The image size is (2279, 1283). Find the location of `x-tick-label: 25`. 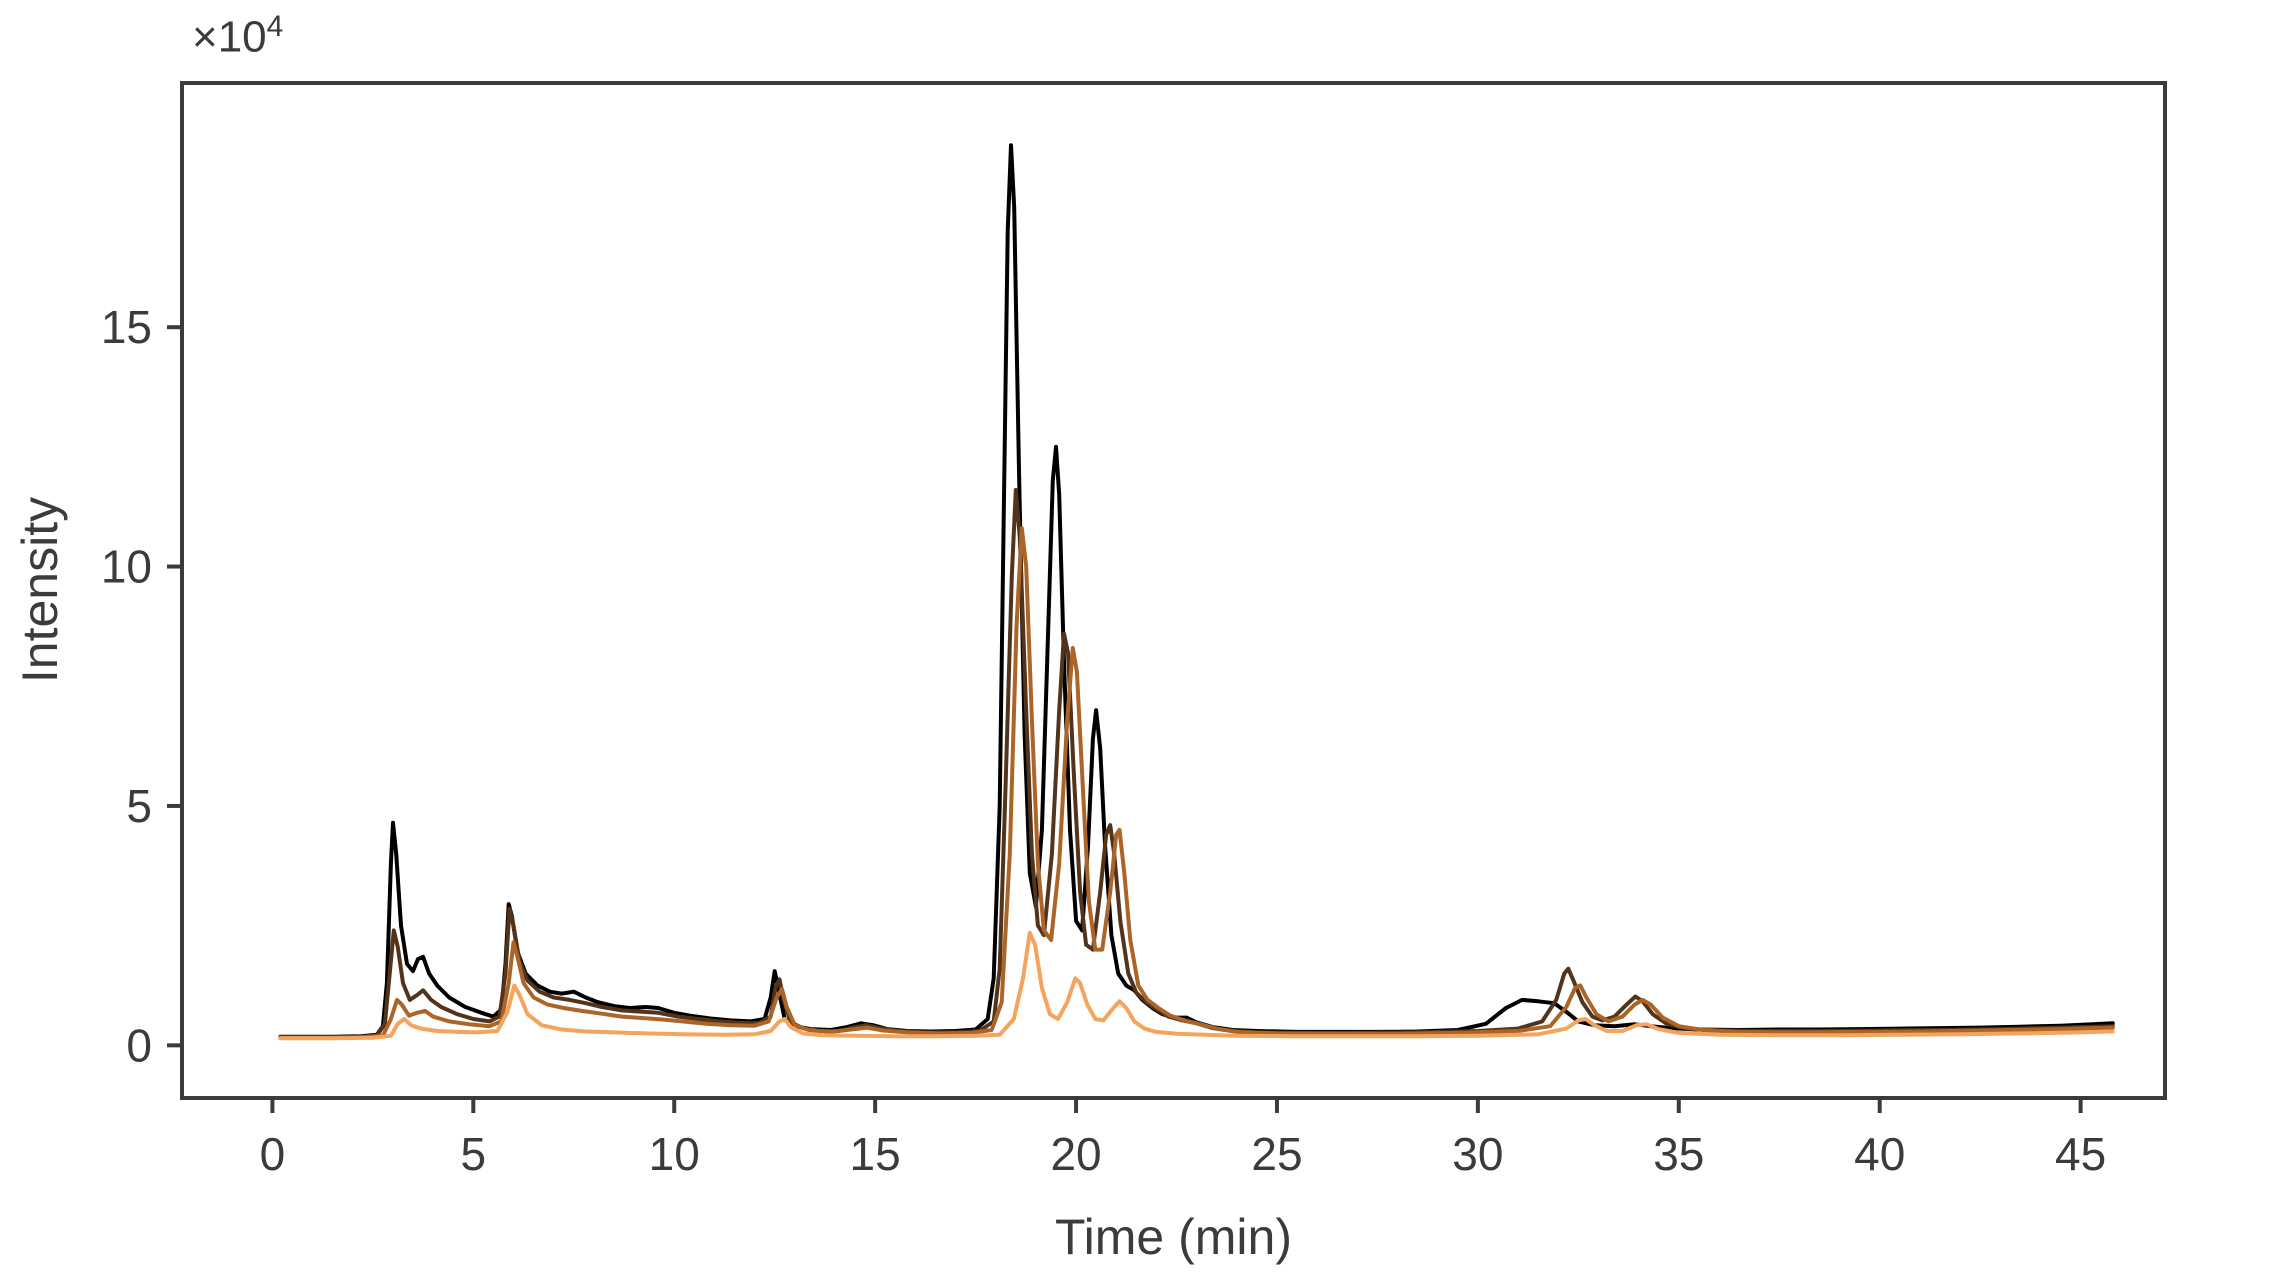

x-tick-label: 25 is located at coordinates (1276, 1154).